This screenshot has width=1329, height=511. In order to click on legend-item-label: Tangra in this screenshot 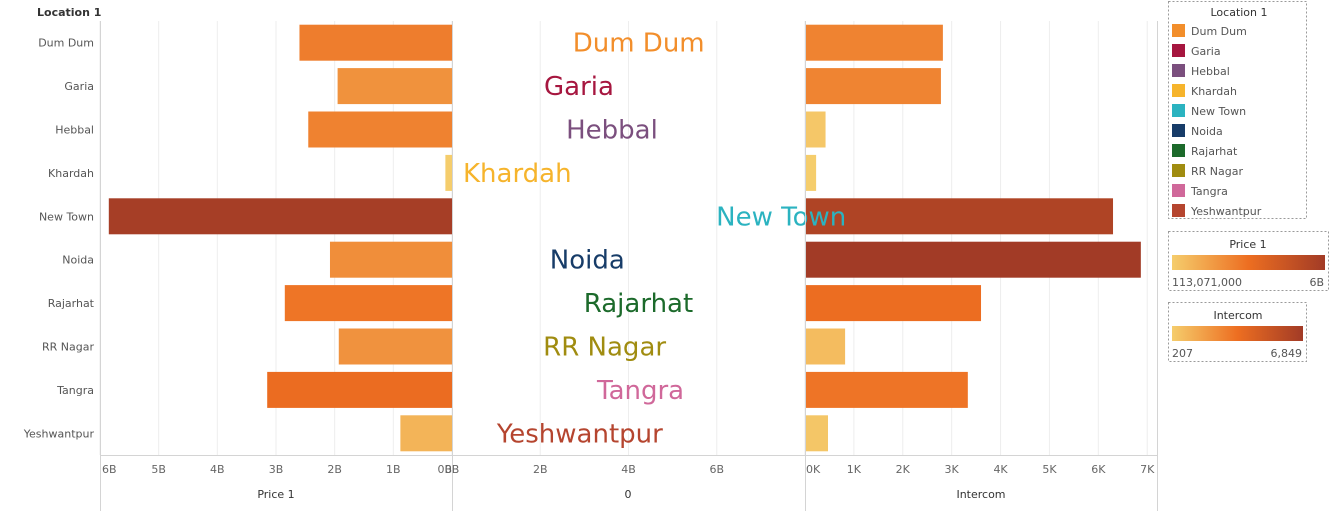, I will do `click(1209, 191)`.